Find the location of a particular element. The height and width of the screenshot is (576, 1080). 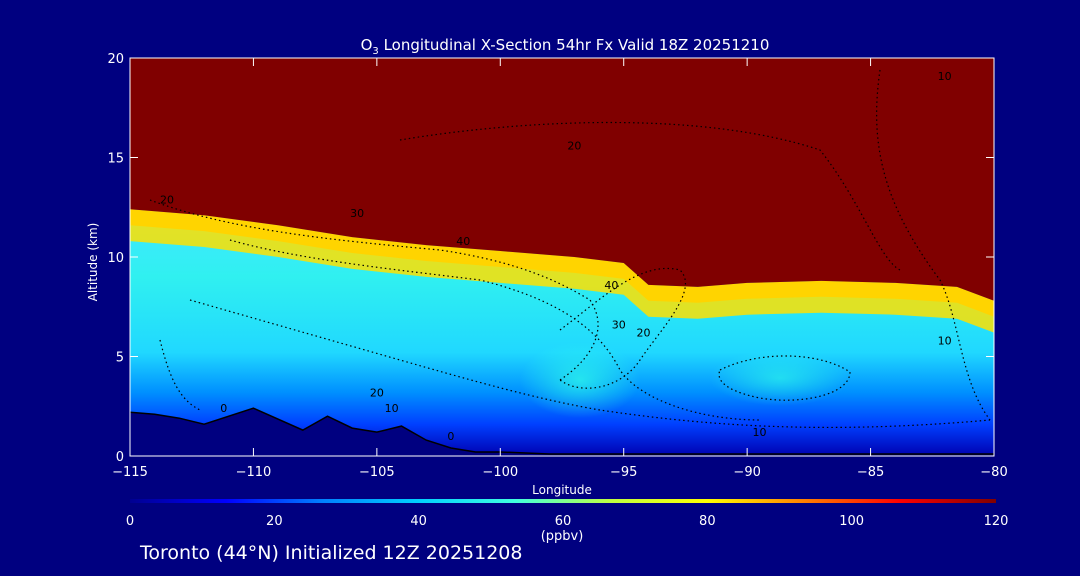

y-tick-label: 10 is located at coordinates (115, 258).